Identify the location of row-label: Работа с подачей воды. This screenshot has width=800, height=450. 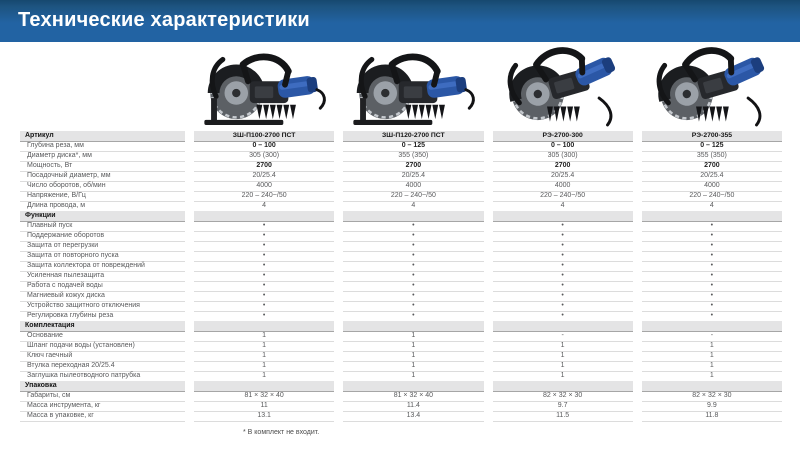
(102, 286).